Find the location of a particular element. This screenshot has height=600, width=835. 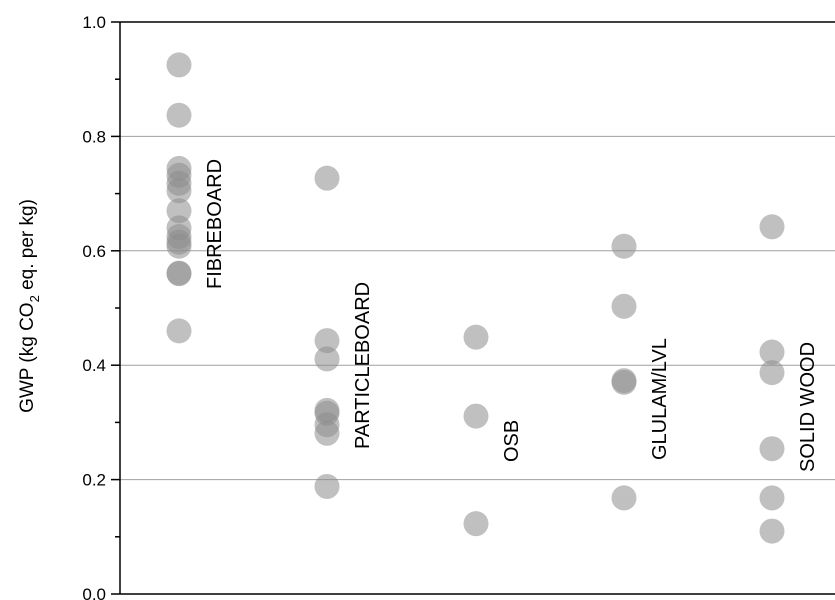

category-label: SOLID WOOD is located at coordinates (808, 407).